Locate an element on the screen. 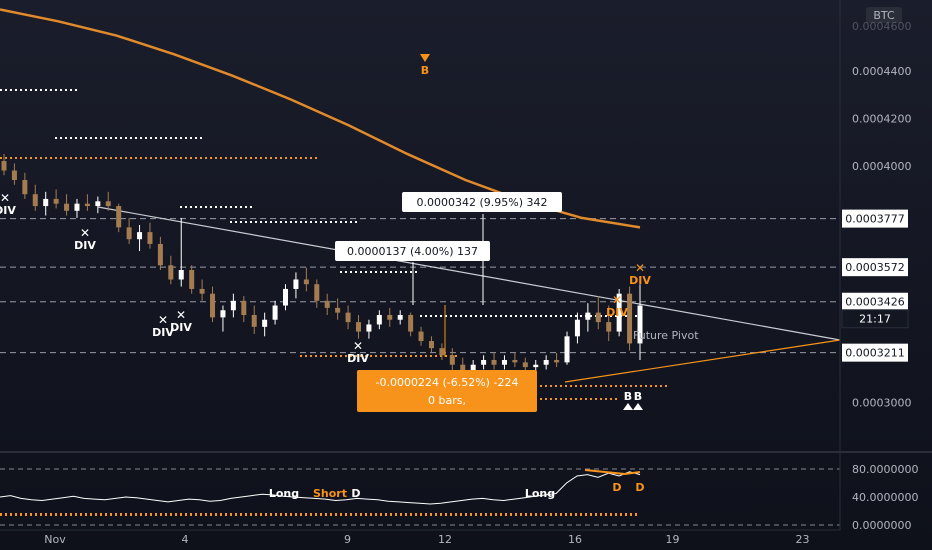 This screenshot has height=550, width=932. price-tag-box is located at coordinates (875, 267).